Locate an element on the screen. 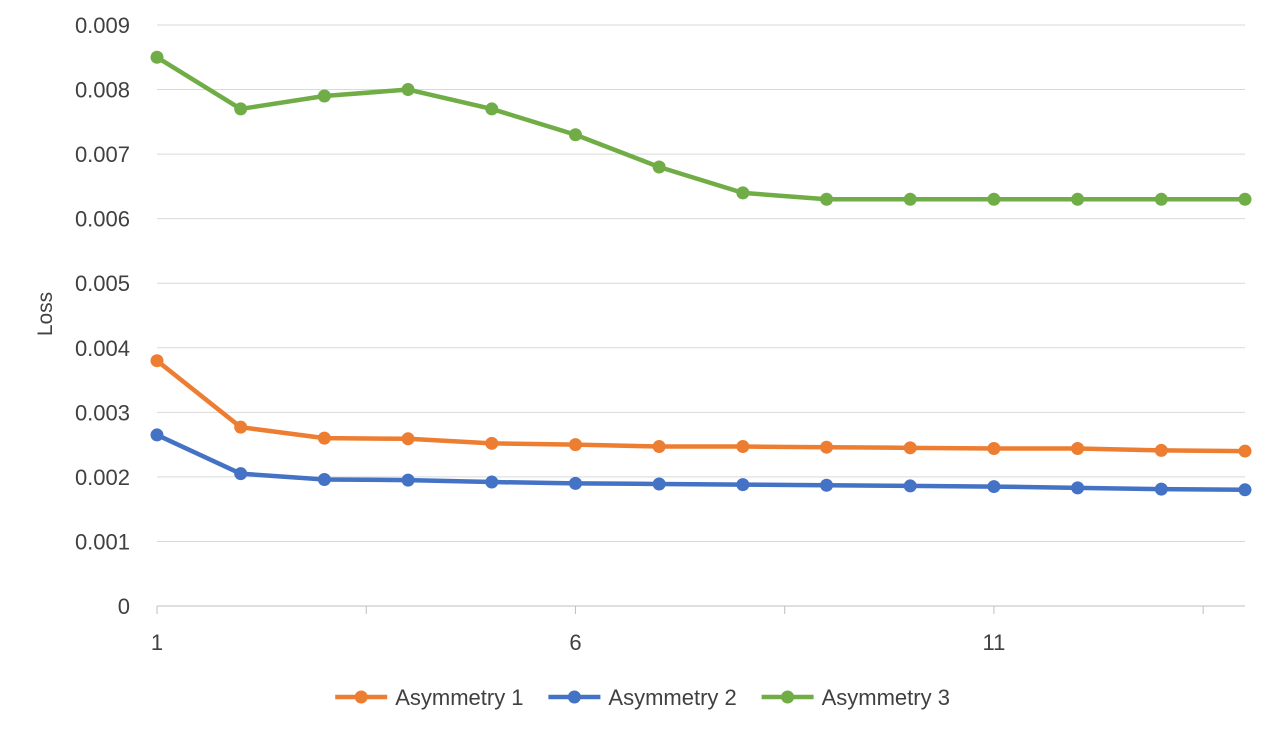 The image size is (1280, 734). legend-item: Asymmetry 3 is located at coordinates (855, 697).